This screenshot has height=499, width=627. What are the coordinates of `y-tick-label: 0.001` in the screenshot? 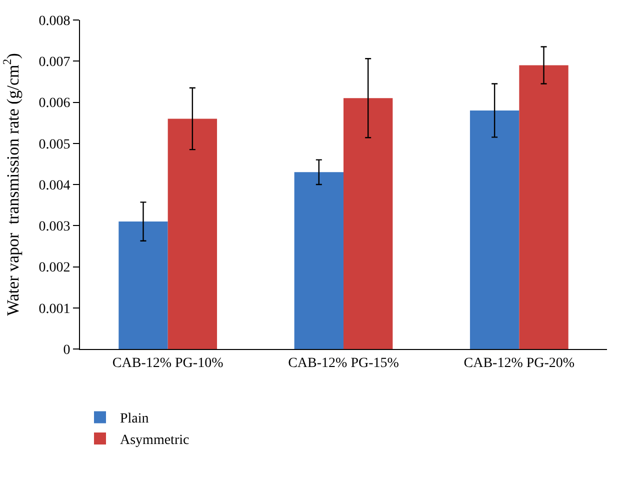 It's located at (54, 309).